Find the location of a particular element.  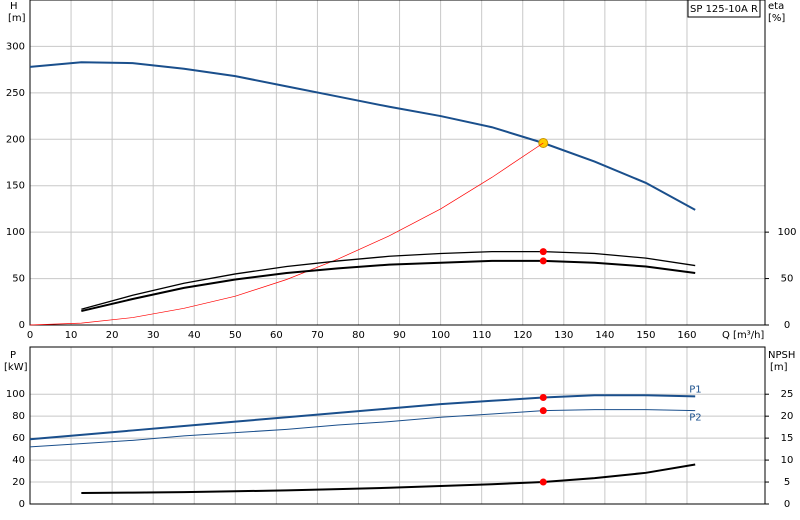

y2-tick-label: 25 is located at coordinates (787, 394).